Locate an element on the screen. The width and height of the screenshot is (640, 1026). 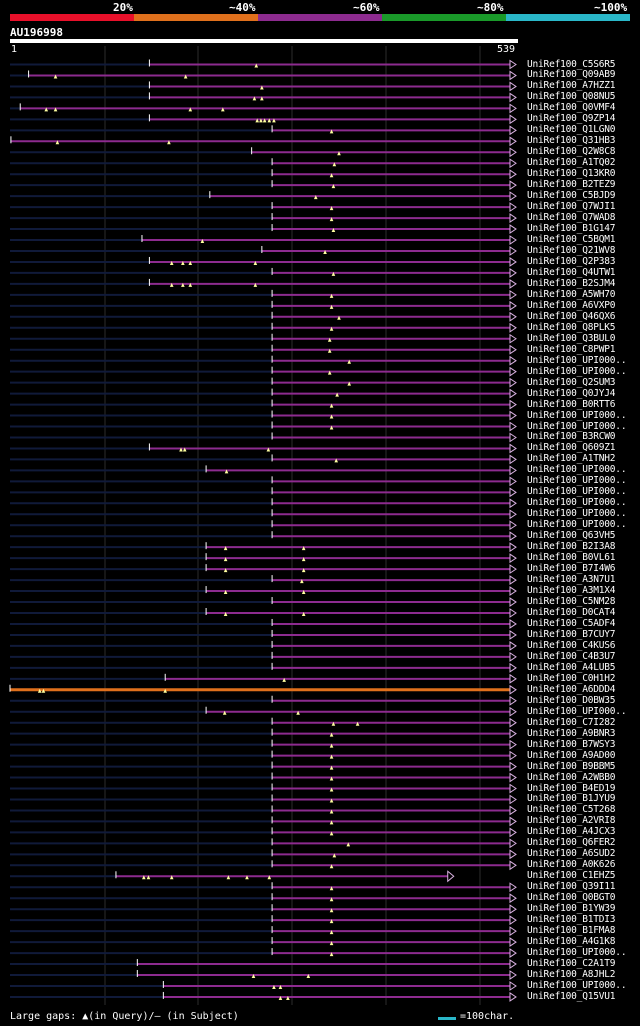
hit-label: UniRef100_B1TDI3 is located at coordinates (571, 920).